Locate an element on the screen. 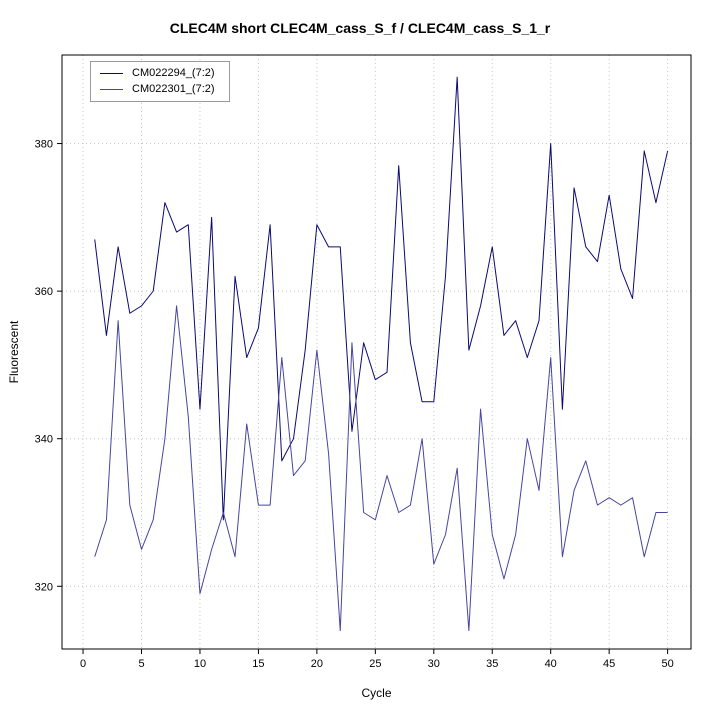 Image resolution: width=720 pixels, height=720 pixels. x-tick-label: 10 is located at coordinates (200, 664).